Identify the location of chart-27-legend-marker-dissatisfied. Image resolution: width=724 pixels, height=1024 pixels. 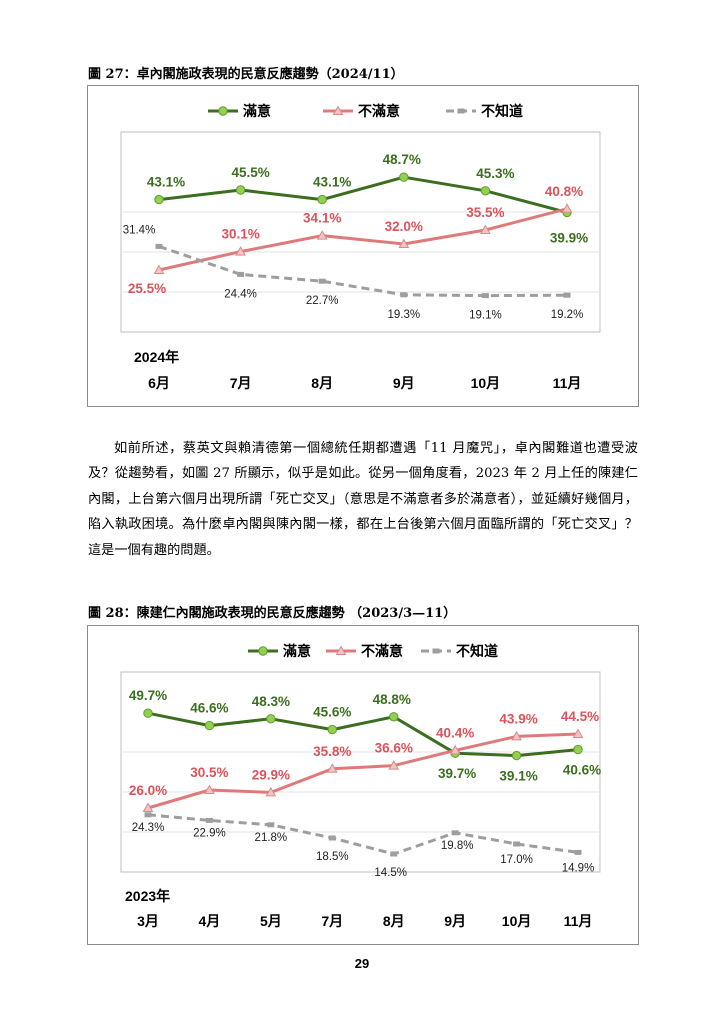
(338, 110).